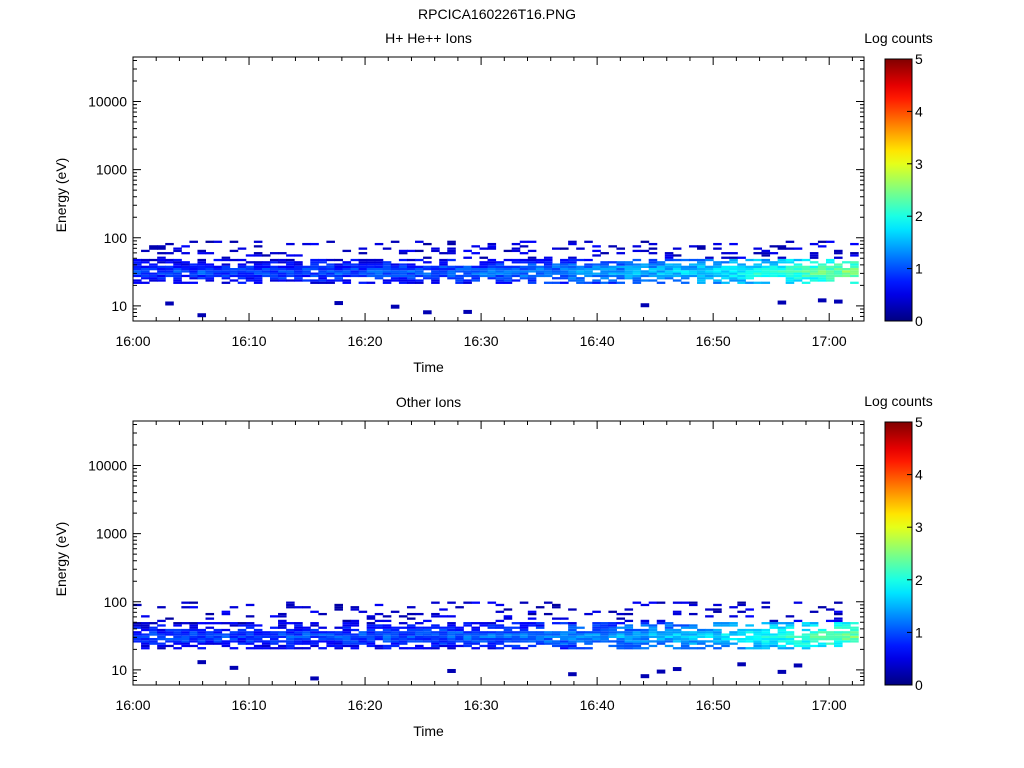 The height and width of the screenshot is (768, 1024). Describe the element at coordinates (119, 670) in the screenshot. I see `y-tick-label: 10` at that location.